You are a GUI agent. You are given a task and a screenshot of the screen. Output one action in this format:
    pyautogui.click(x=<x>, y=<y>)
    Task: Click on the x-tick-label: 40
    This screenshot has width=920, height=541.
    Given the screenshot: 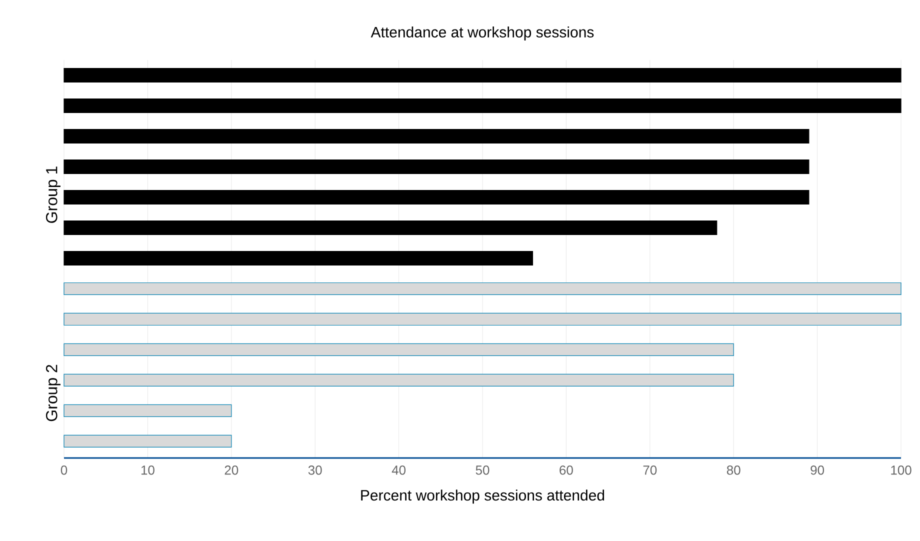 What is the action you would take?
    pyautogui.click(x=399, y=470)
    